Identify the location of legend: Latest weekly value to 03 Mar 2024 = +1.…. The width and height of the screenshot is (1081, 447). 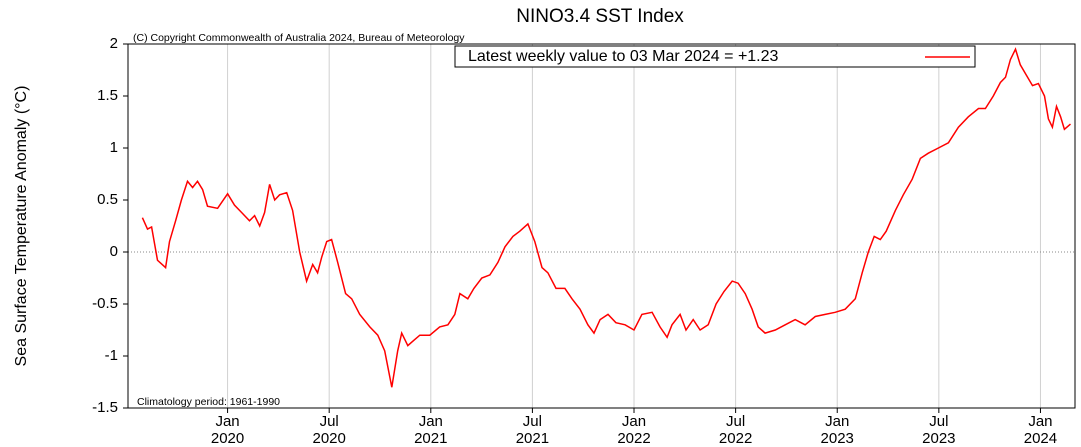
(715, 56).